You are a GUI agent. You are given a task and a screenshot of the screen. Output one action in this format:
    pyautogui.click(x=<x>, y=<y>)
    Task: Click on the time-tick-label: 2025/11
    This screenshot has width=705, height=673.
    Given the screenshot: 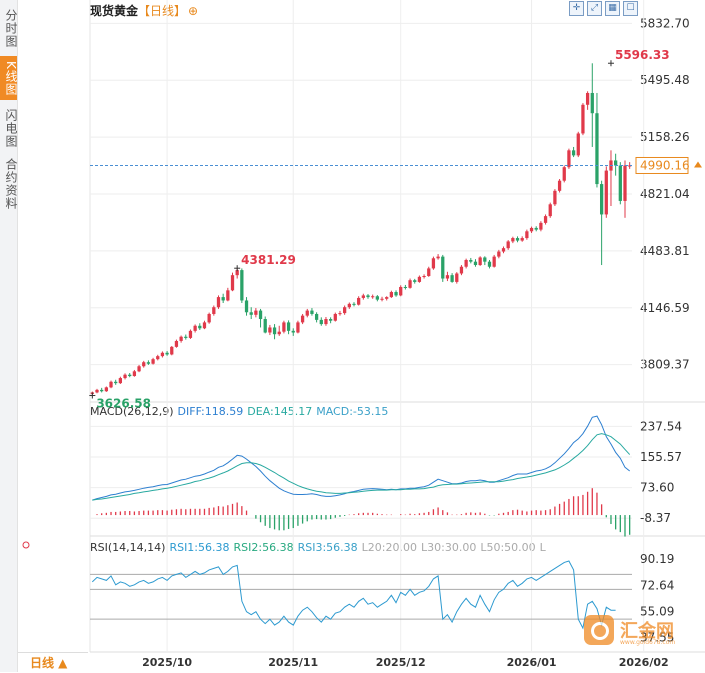 What is the action you would take?
    pyautogui.click(x=293, y=662)
    